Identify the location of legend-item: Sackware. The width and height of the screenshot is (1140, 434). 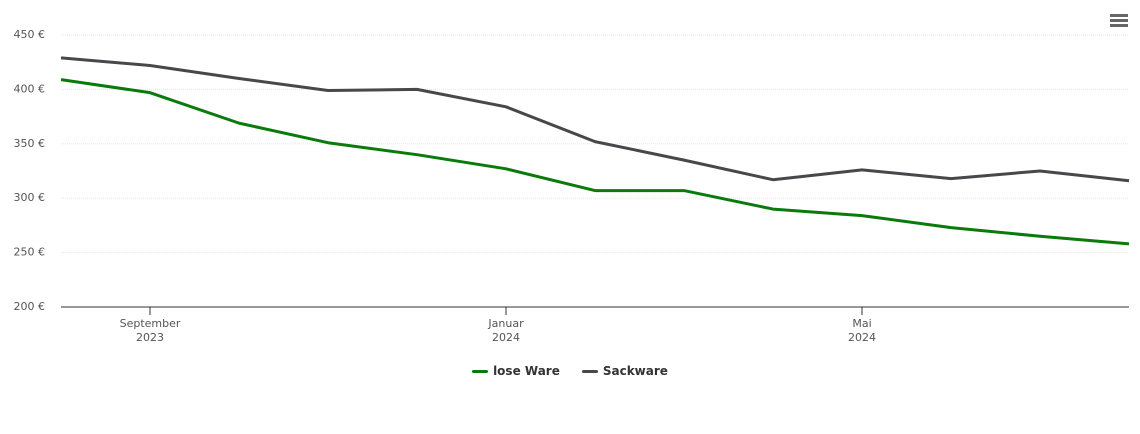
(624, 371).